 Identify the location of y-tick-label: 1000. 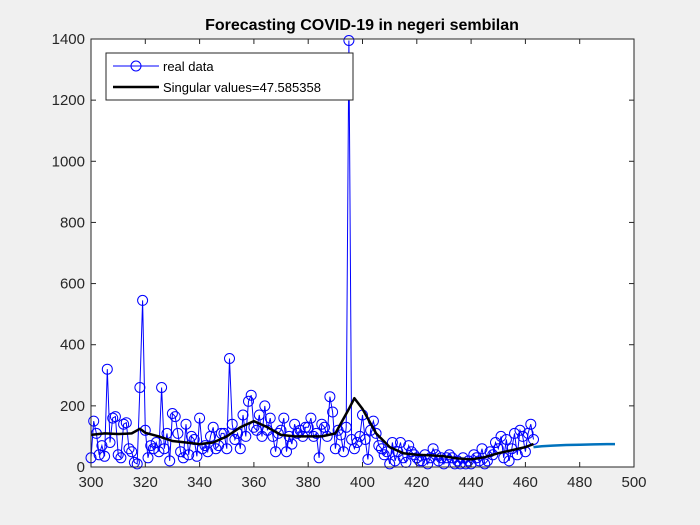
(68, 161).